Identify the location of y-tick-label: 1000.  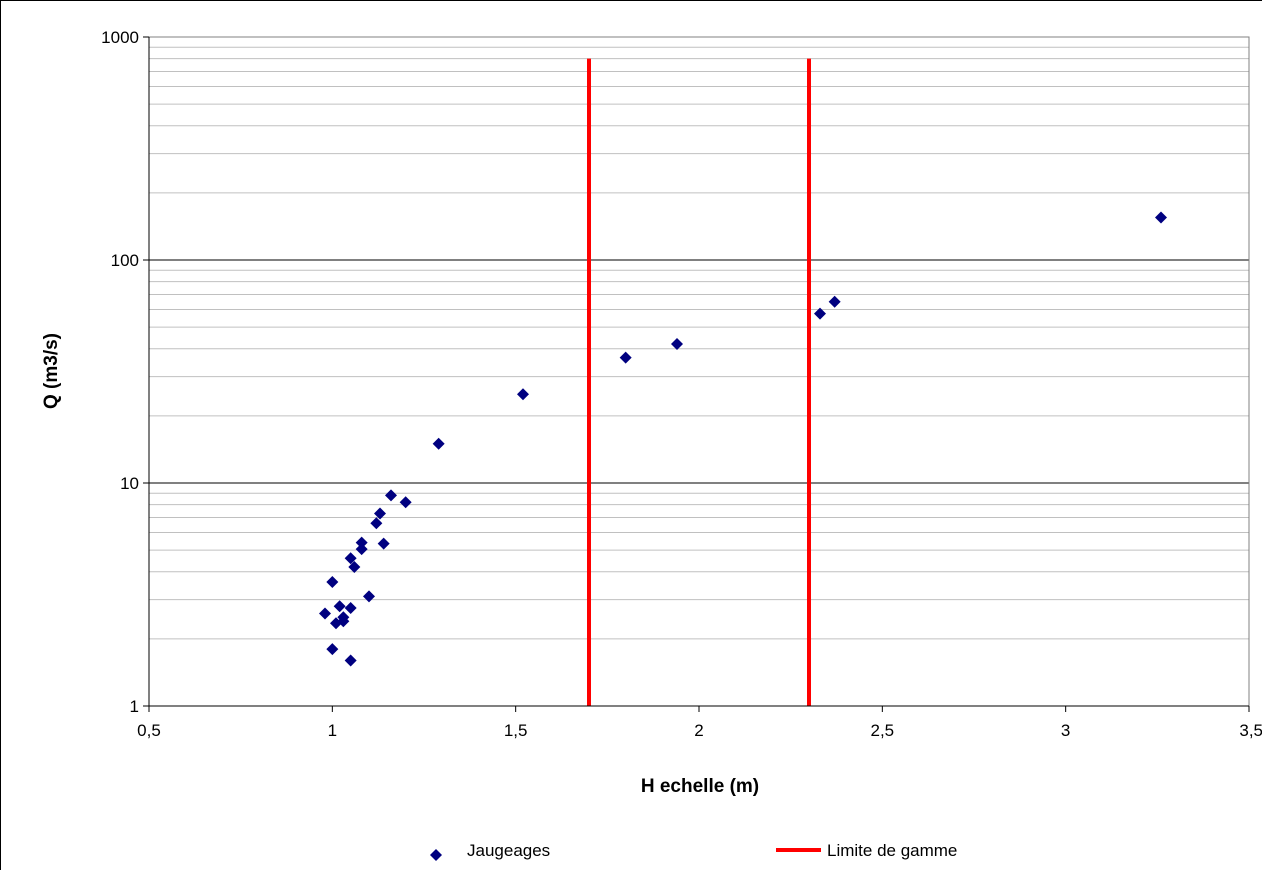
(120, 37).